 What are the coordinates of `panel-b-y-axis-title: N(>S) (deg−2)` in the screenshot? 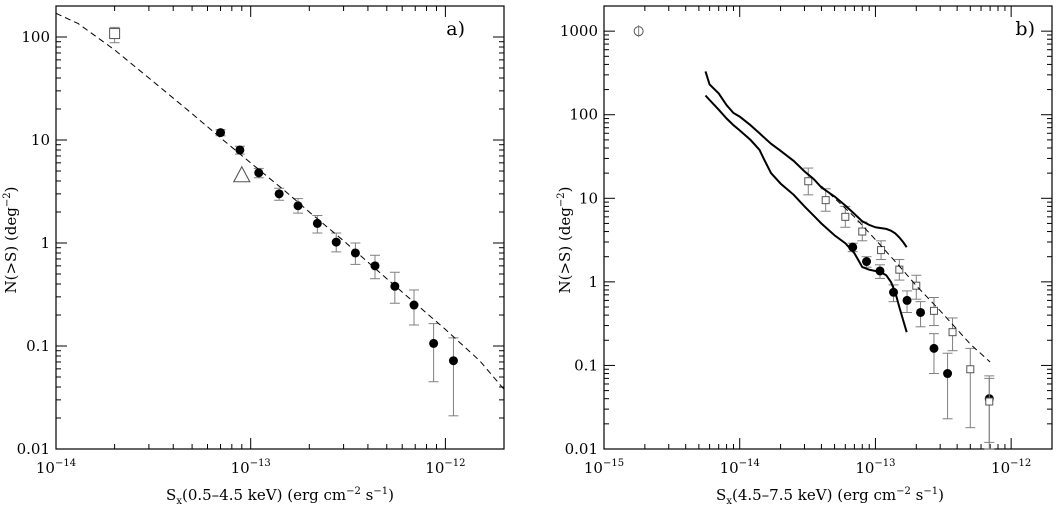 It's located at (565, 240).